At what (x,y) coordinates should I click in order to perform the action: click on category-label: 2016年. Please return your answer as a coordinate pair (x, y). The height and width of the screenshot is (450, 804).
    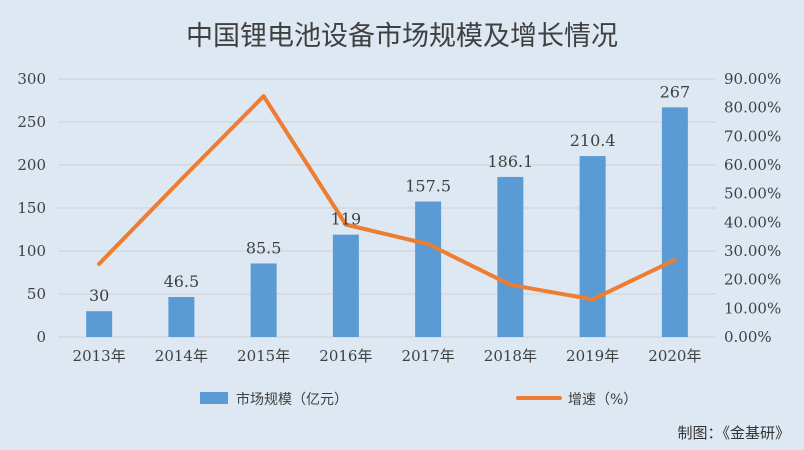
    Looking at the image, I should click on (345, 356).